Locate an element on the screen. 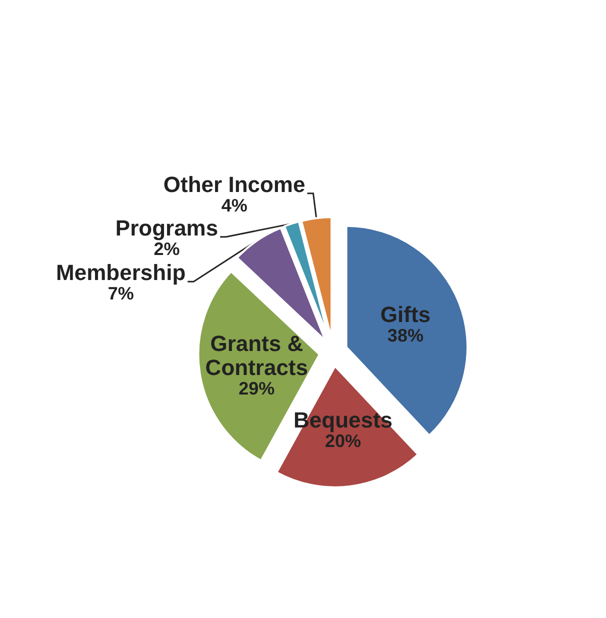 This screenshot has height=618, width=606. slice-label: Grants & Contracts is located at coordinates (256, 355).